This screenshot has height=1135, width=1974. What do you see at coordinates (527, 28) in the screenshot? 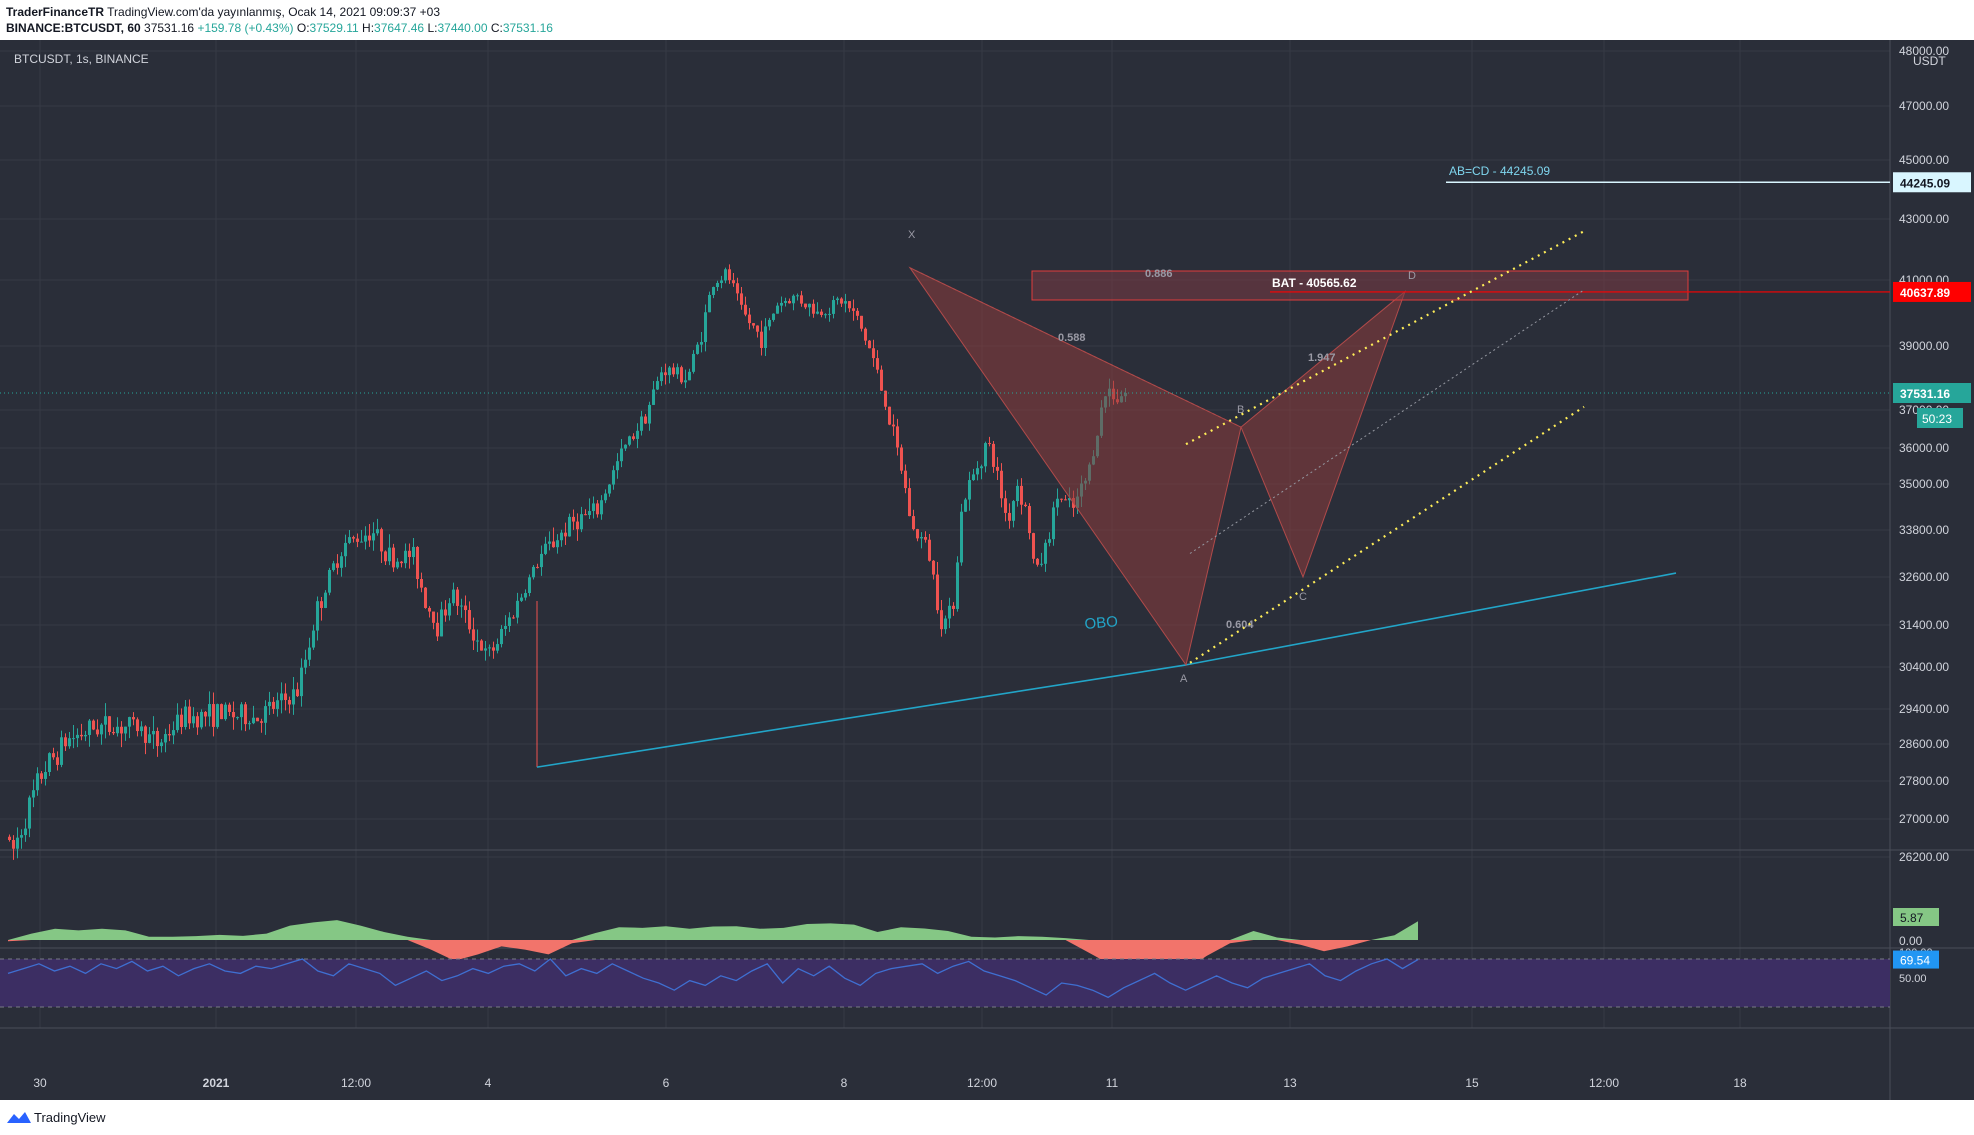
I see `close-value: 37531.16` at bounding box center [527, 28].